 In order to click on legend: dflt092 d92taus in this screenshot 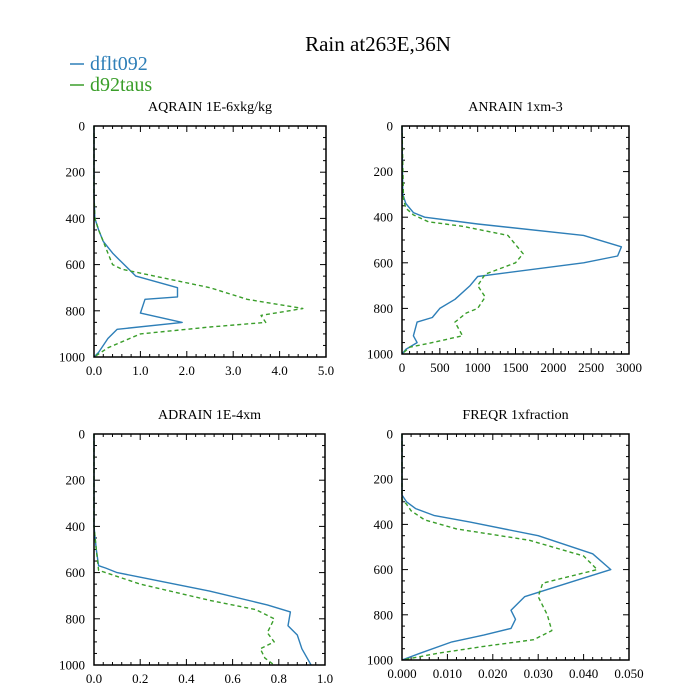, I will do `click(111, 74)`.